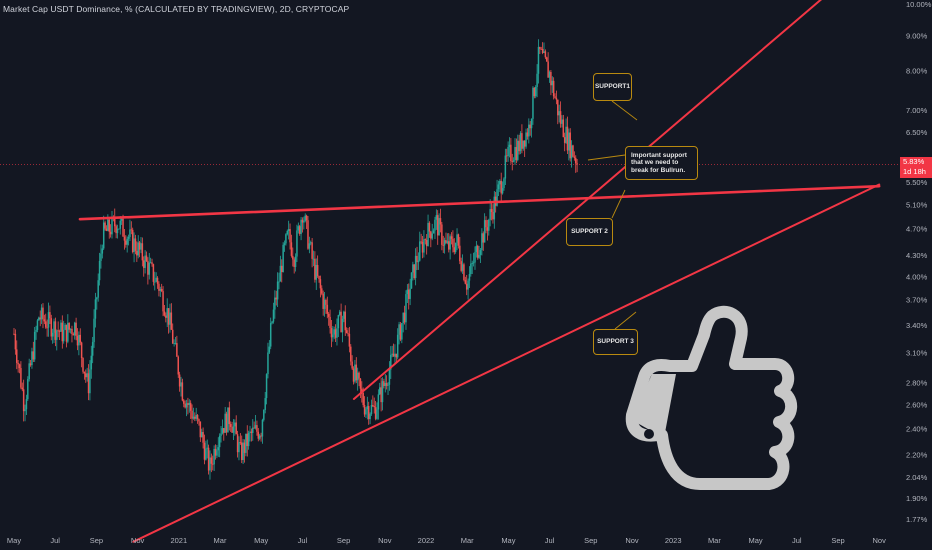 The image size is (932, 550). I want to click on support2-annotation: SUPPORT 2, so click(589, 232).